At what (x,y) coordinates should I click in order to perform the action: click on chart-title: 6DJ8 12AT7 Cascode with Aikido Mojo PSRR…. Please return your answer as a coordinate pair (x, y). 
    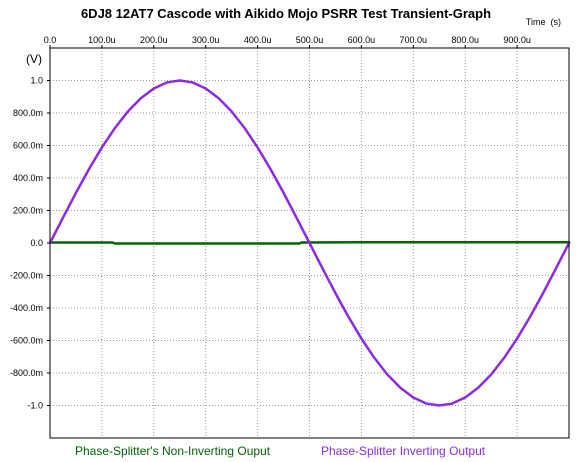
    Looking at the image, I should click on (286, 13).